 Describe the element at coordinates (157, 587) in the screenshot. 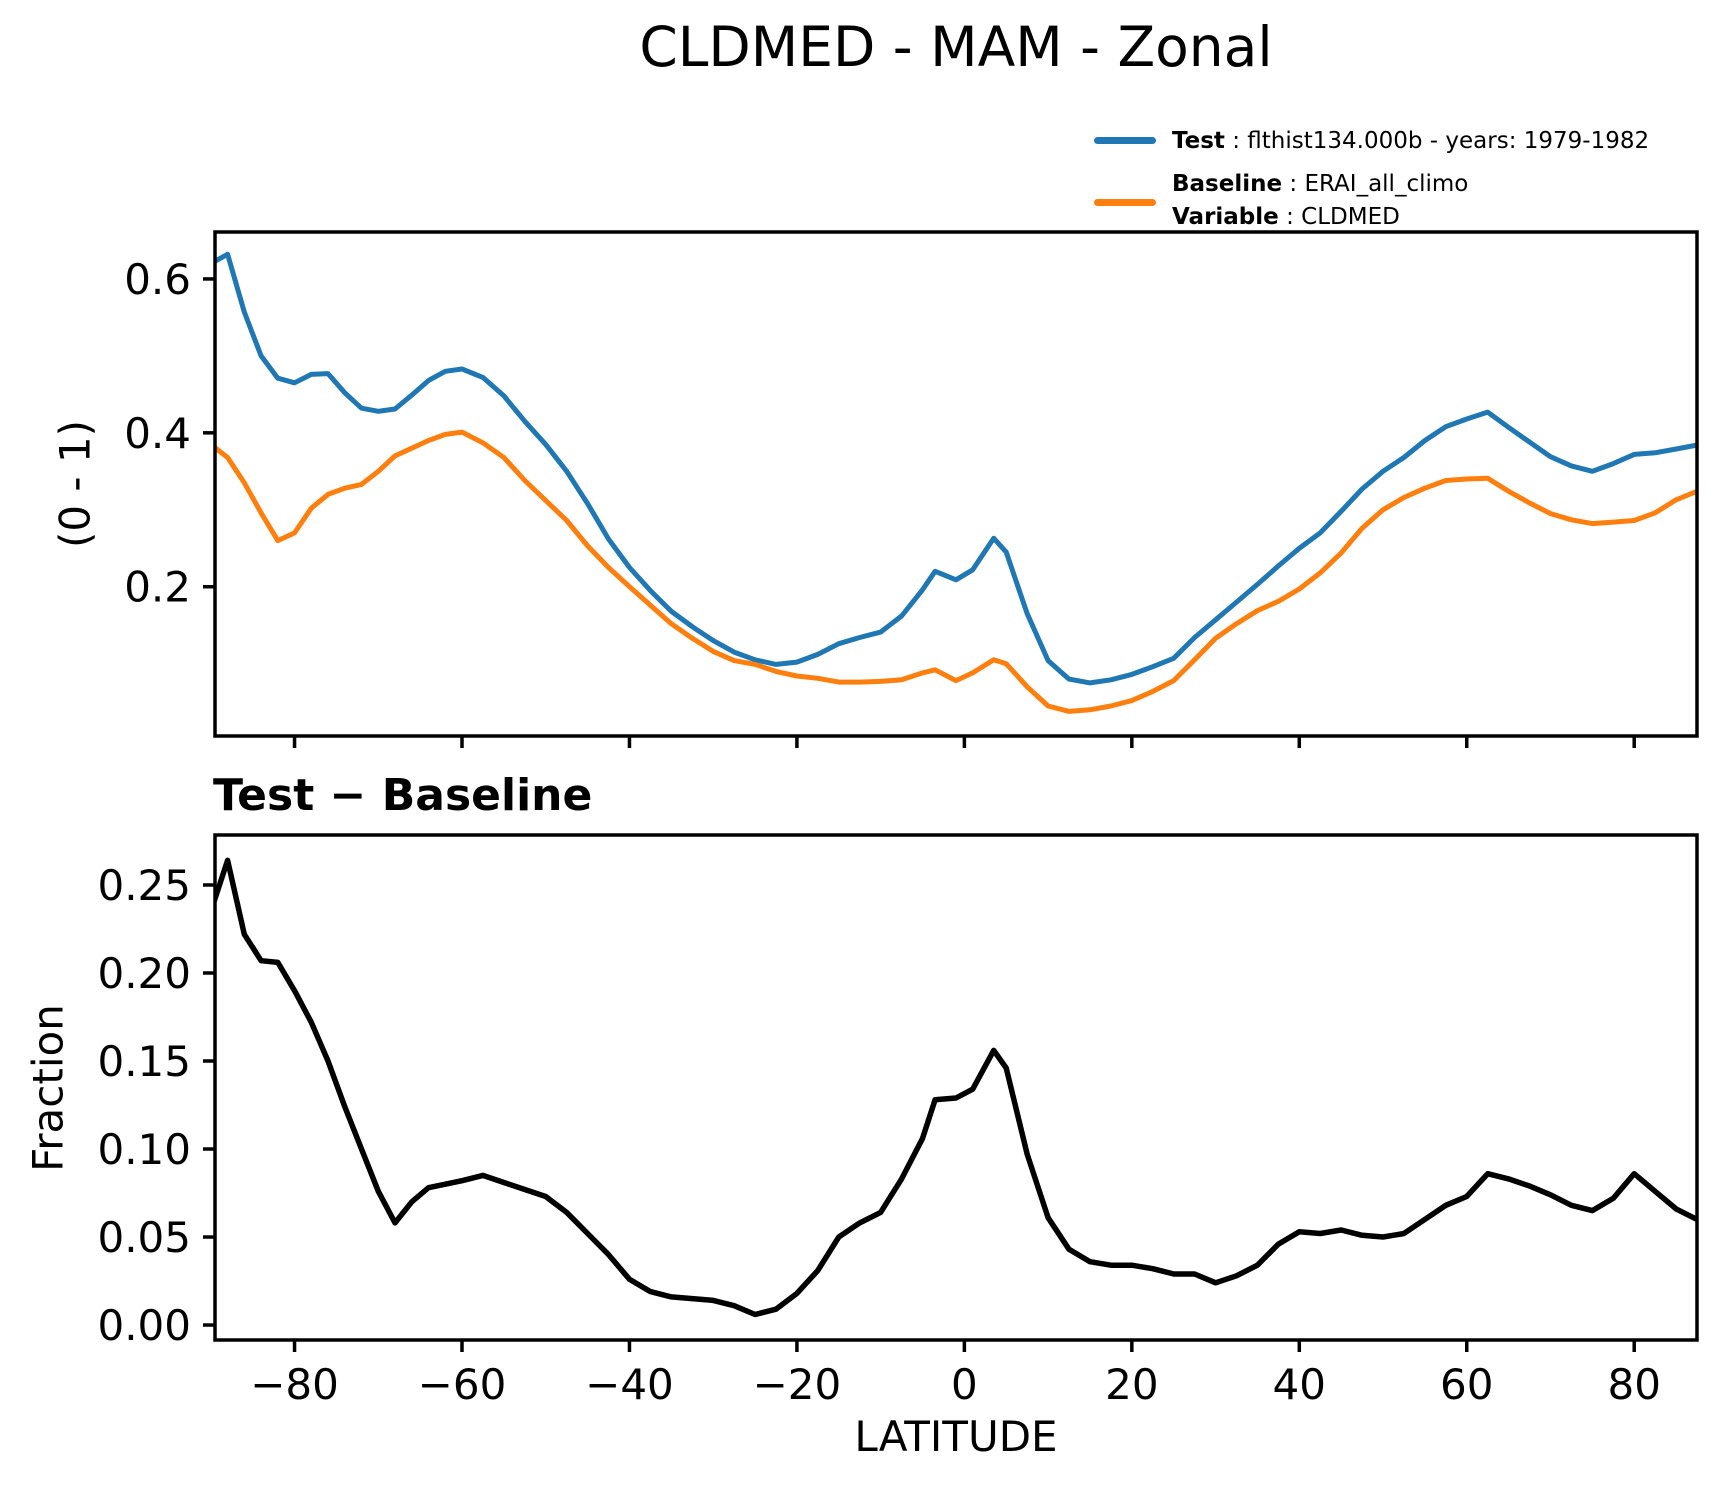

I see `y-tick-label: 0.2` at that location.